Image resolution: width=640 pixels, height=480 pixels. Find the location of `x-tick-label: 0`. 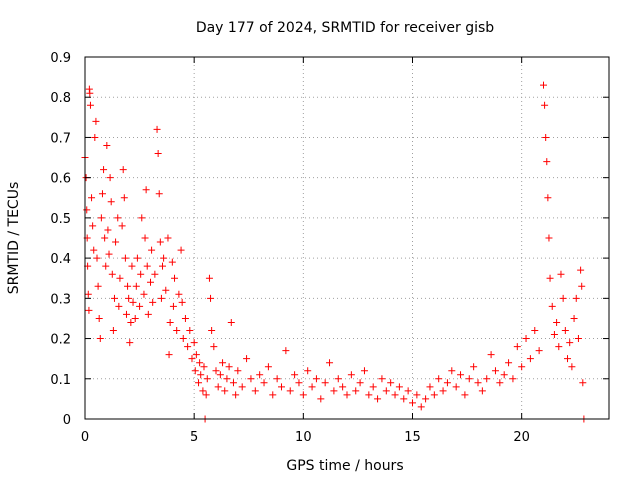

x-tick-label: 0 is located at coordinates (85, 437).